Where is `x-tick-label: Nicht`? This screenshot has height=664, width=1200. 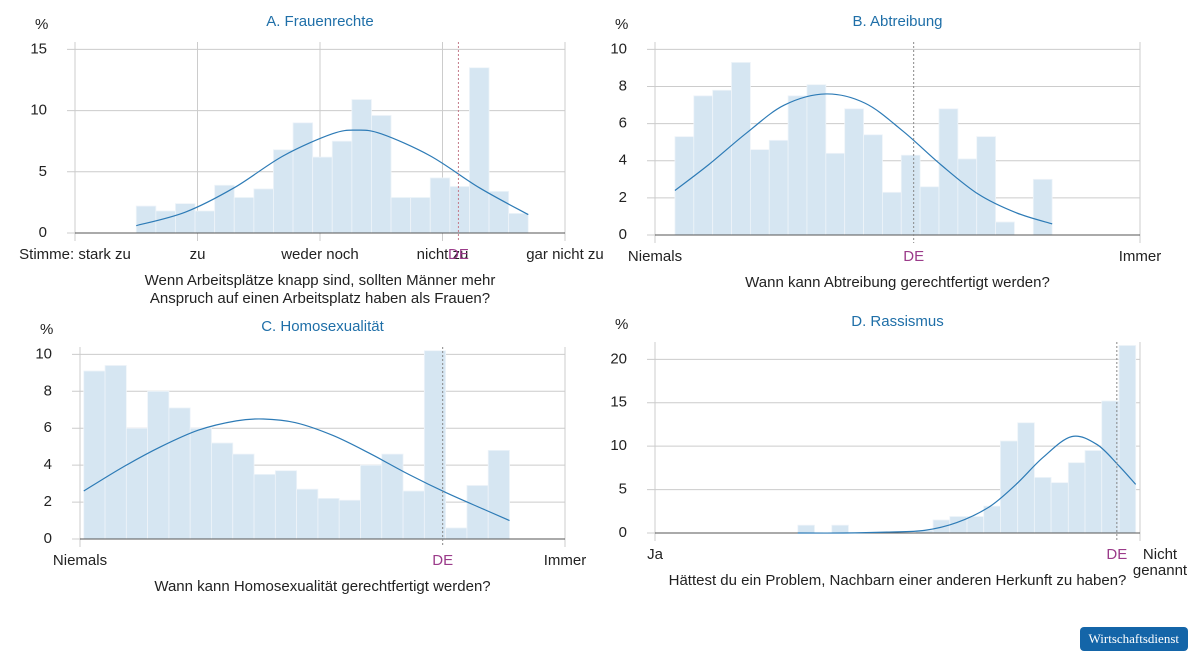 x-tick-label: Nicht is located at coordinates (1160, 554).